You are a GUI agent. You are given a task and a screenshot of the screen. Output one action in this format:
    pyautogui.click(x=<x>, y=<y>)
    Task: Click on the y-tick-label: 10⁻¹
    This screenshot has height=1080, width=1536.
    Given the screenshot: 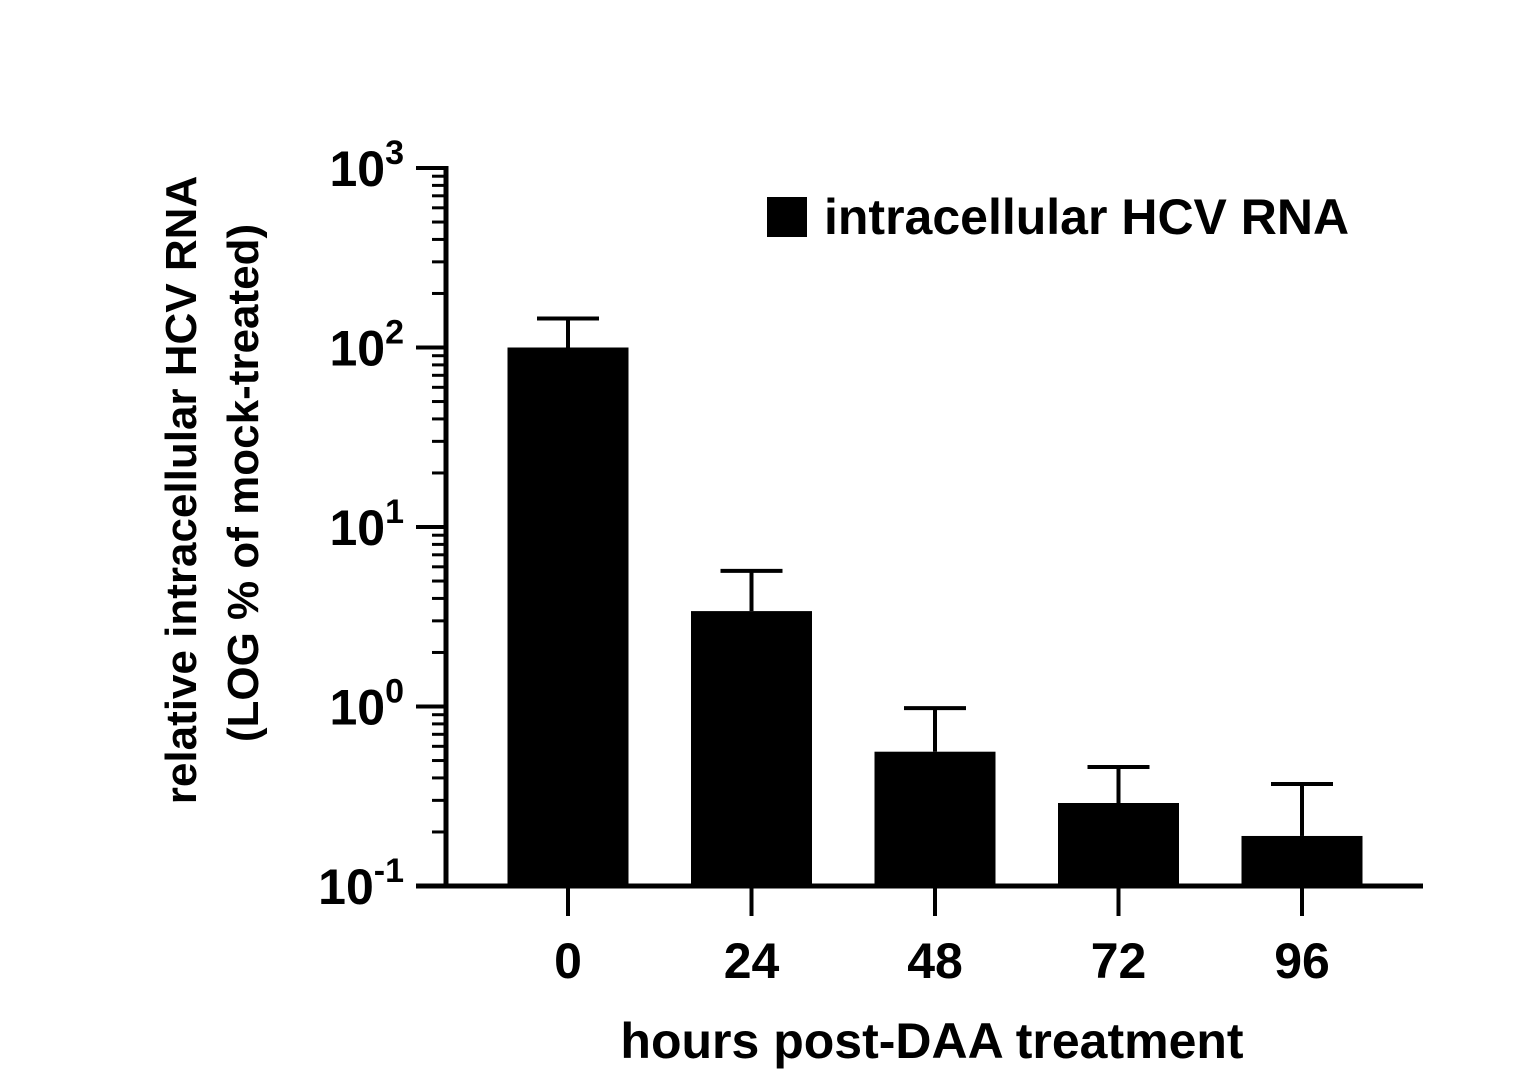 What is the action you would take?
    pyautogui.click(x=361, y=883)
    